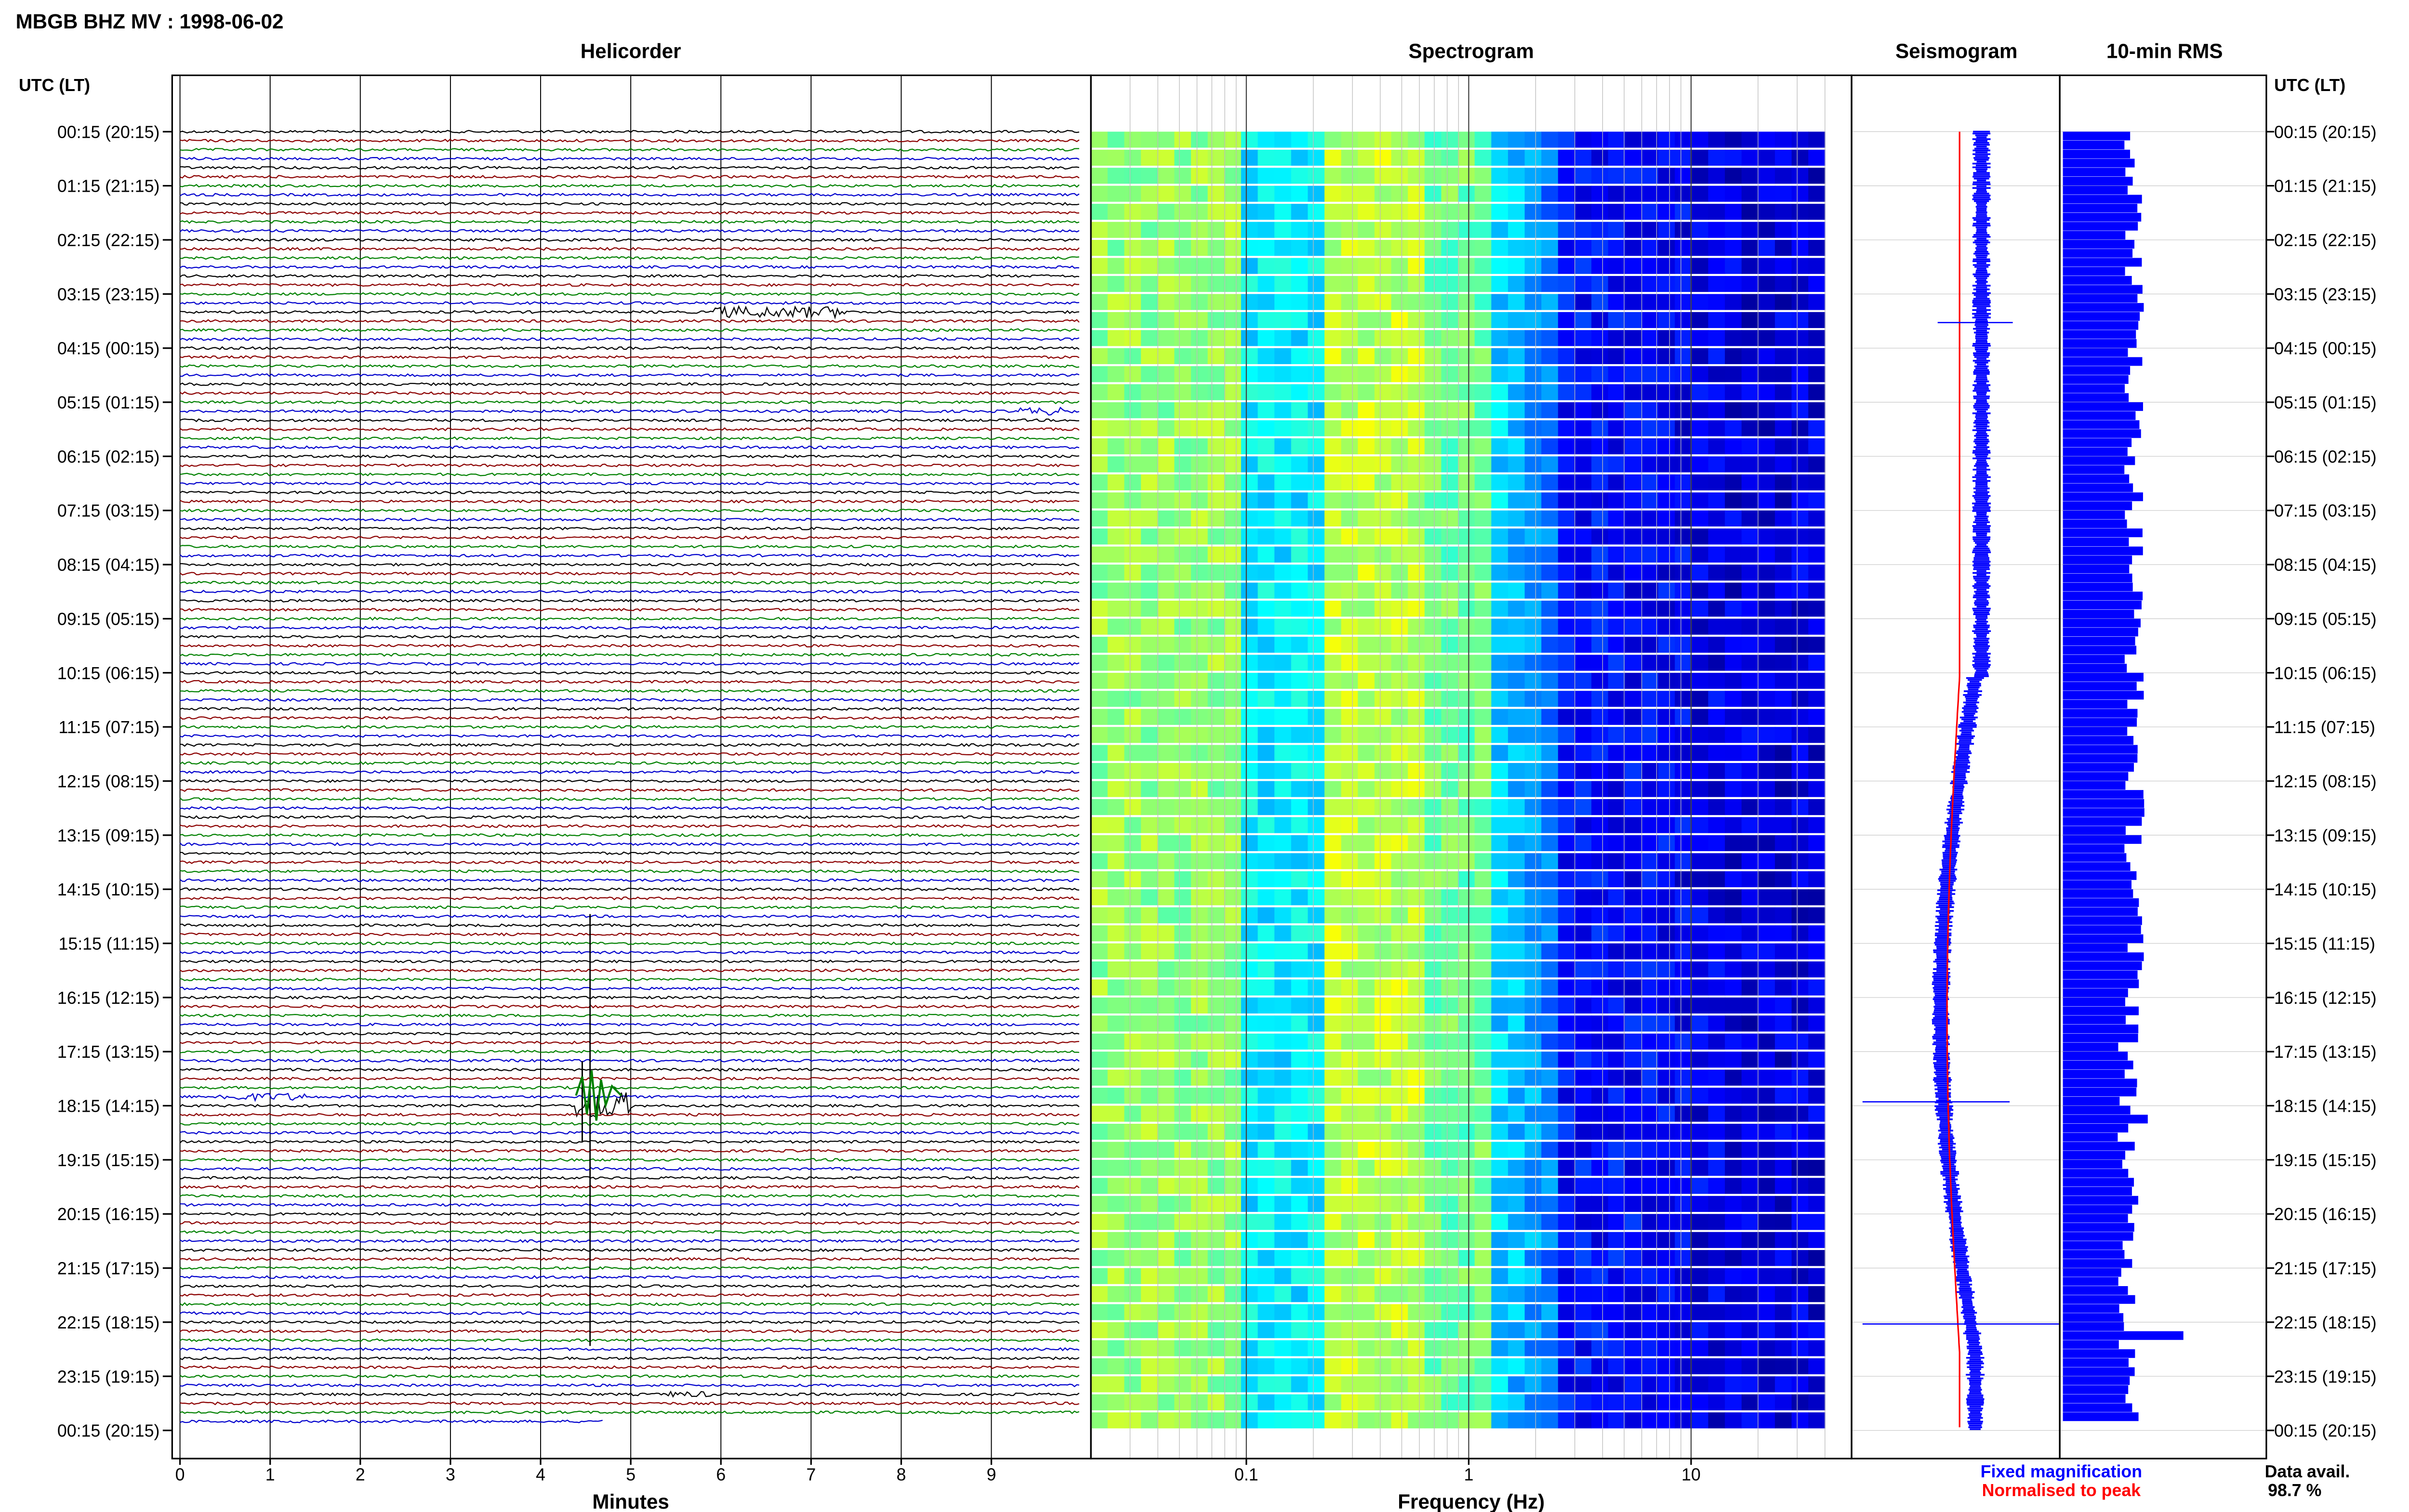 The image size is (2409, 1512). What do you see at coordinates (108, 1160) in the screenshot?
I see `time-axis-label-left: 19:15 (15:15)` at bounding box center [108, 1160].